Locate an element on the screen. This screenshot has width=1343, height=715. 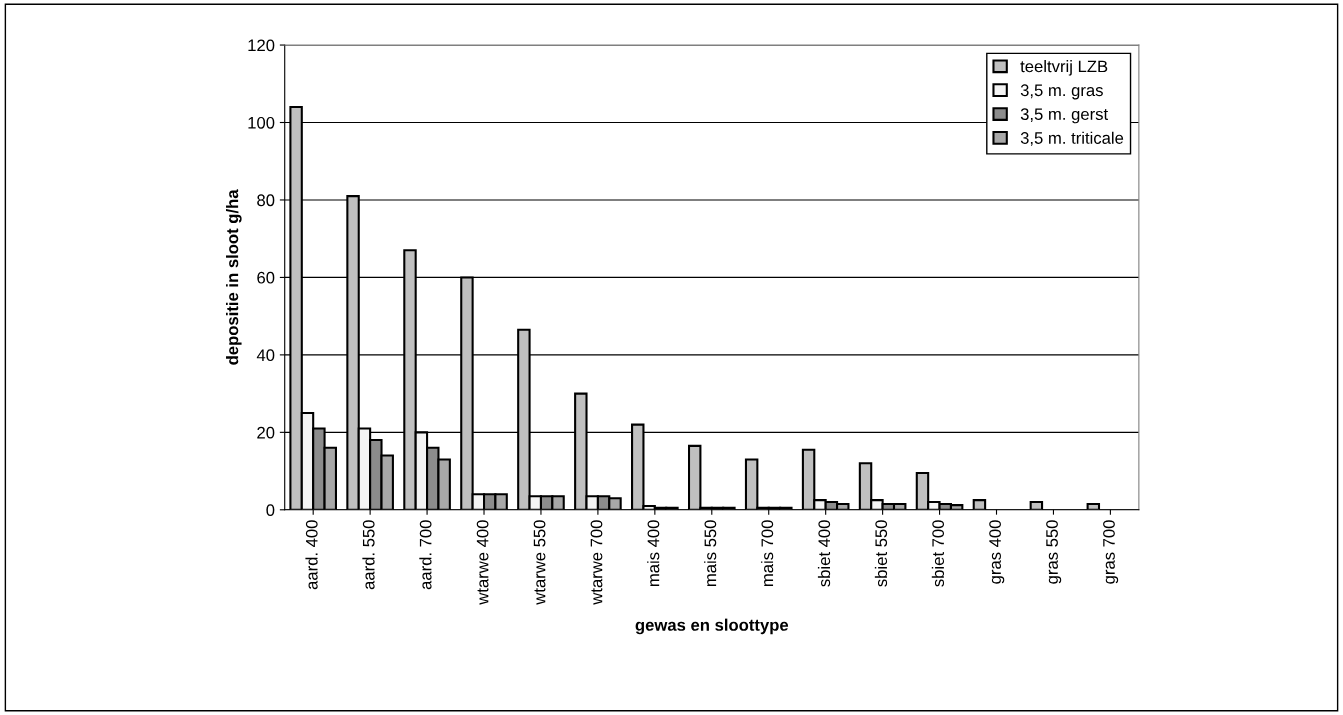
x-tick-label: sbiet 700 is located at coordinates (938, 553).